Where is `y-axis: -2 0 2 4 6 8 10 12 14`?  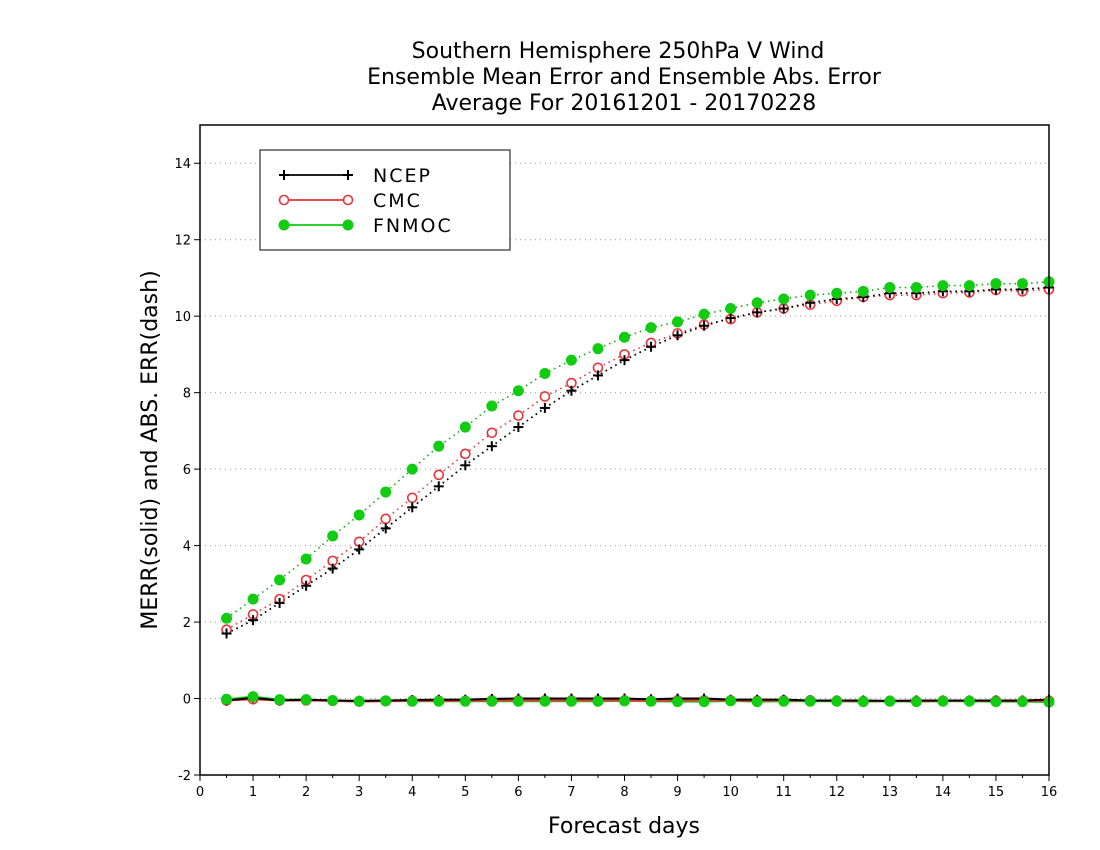 y-axis: -2 0 2 4 6 8 10 12 14 is located at coordinates (187, 470).